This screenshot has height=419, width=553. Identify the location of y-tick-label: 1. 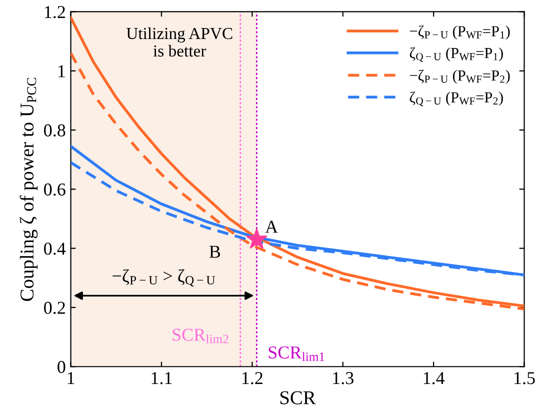
(61, 71).